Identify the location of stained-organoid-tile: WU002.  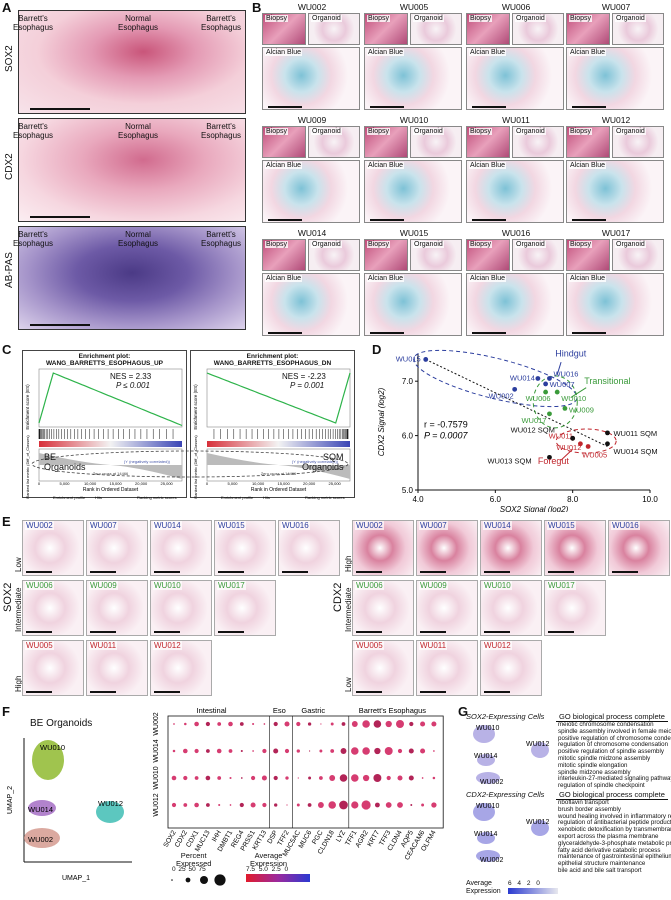
(53, 548).